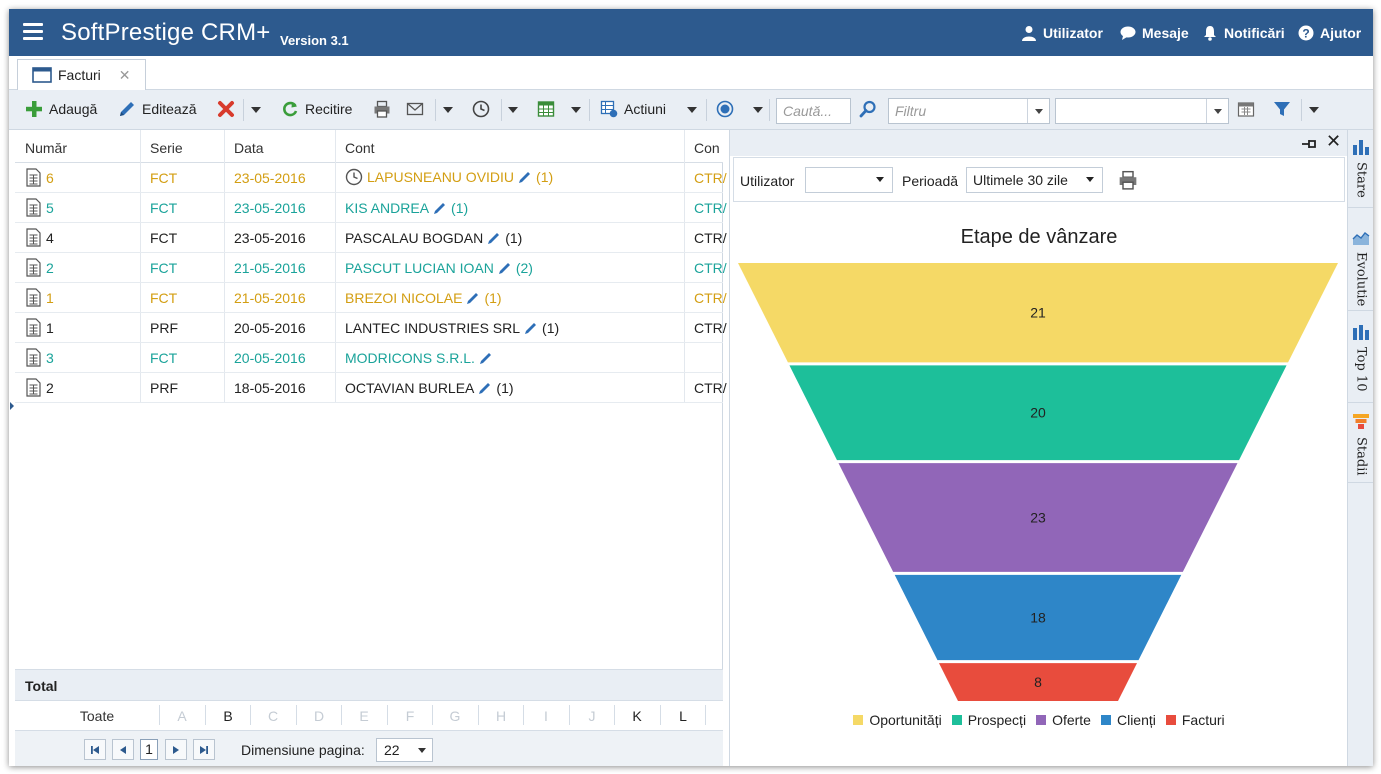  Describe the element at coordinates (410, 716) in the screenshot. I see `alphabet-letter: F` at that location.